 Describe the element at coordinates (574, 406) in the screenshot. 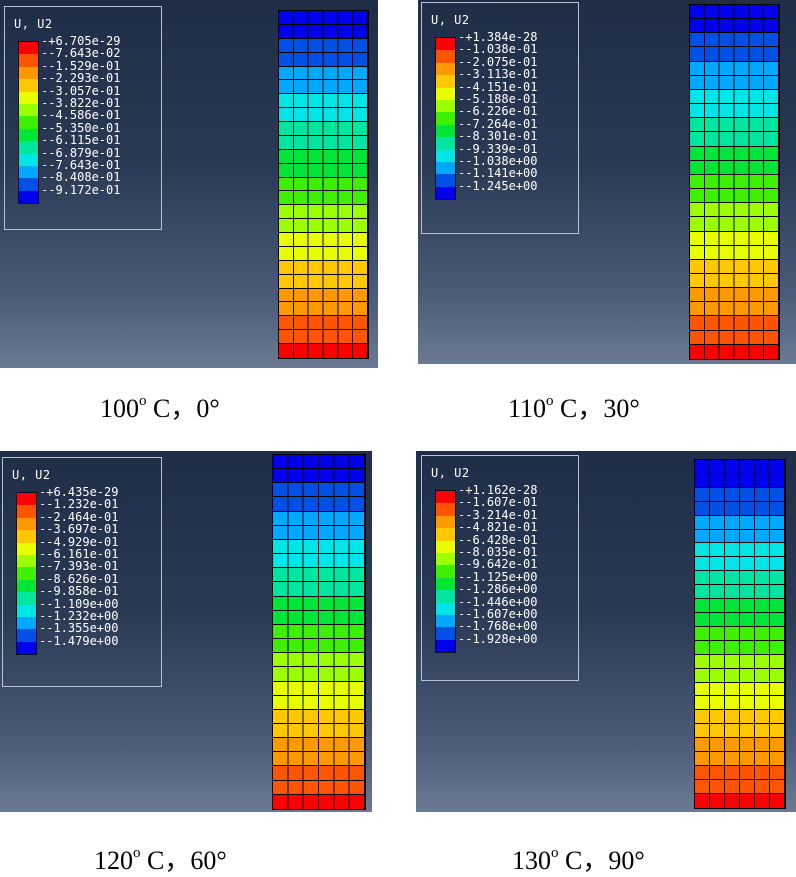

I see `caption-panel-2: 110o C，30°` at that location.